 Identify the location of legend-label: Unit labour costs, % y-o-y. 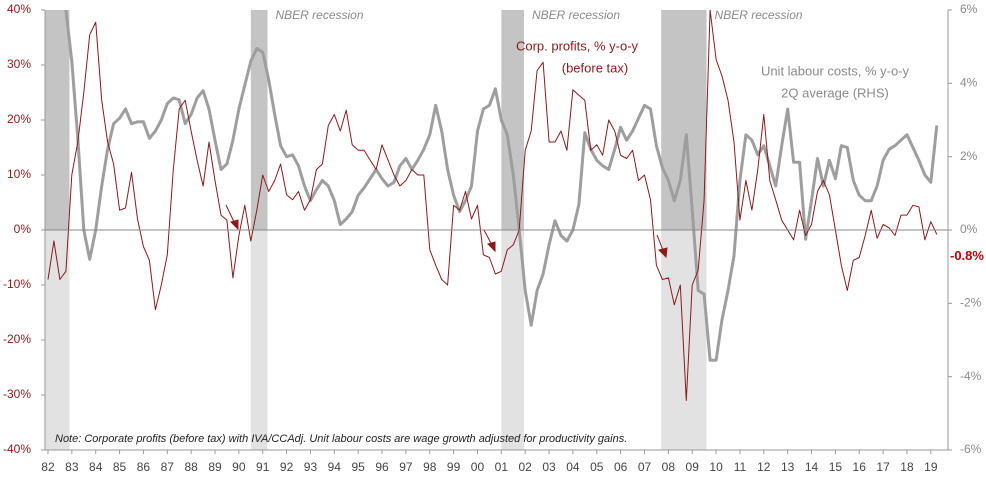
(835, 70).